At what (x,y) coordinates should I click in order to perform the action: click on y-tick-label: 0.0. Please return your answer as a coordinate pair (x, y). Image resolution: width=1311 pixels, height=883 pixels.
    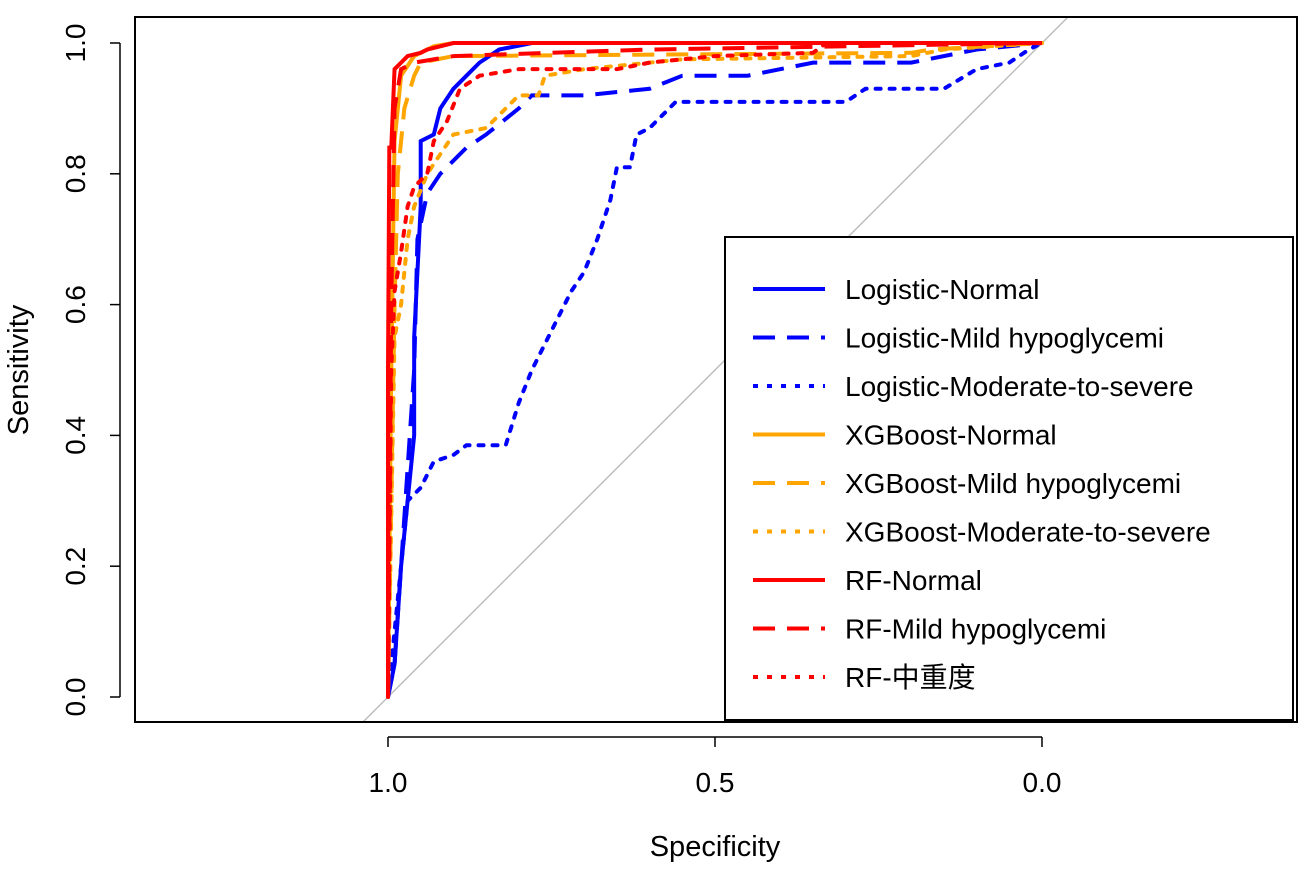
    Looking at the image, I should click on (75, 697).